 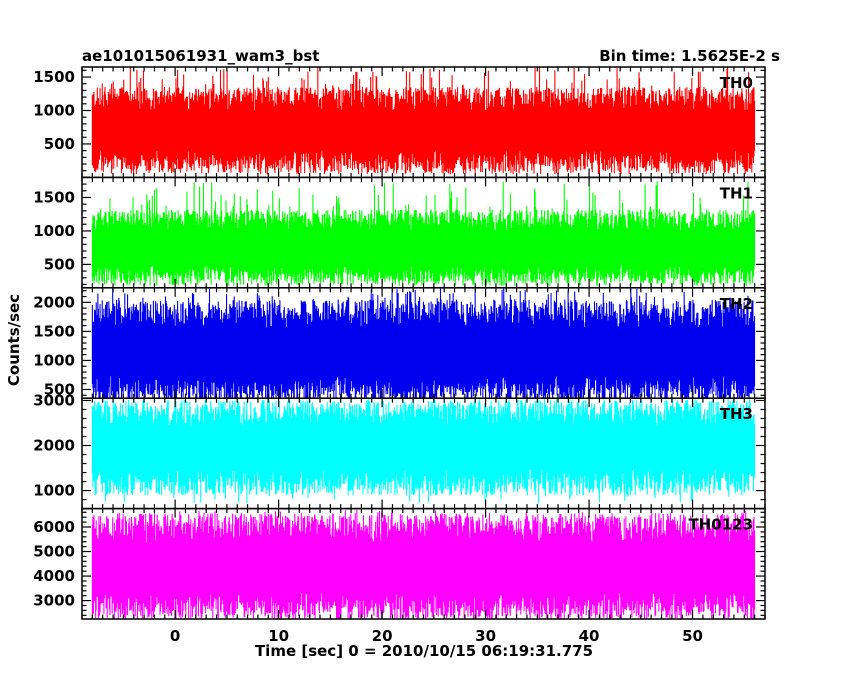 I want to click on panel-th1: 500 1000 1500 TH1, so click(x=399, y=232).